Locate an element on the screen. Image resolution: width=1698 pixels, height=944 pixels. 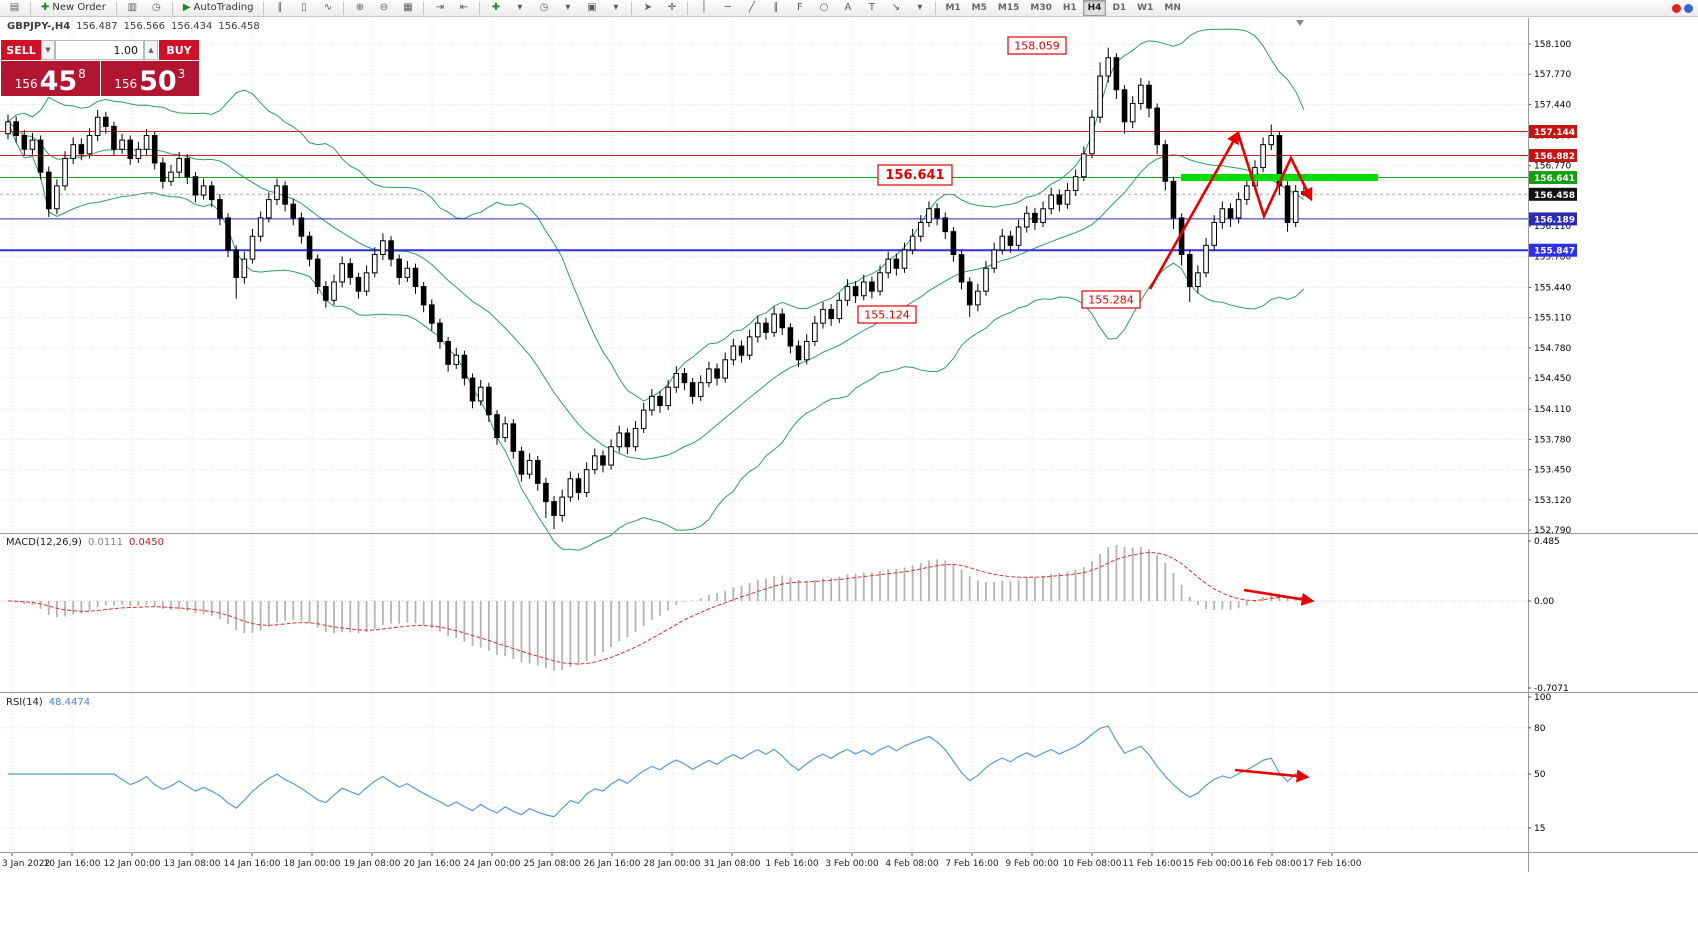
periods-caret-icon: ▾ is located at coordinates (568, 7).